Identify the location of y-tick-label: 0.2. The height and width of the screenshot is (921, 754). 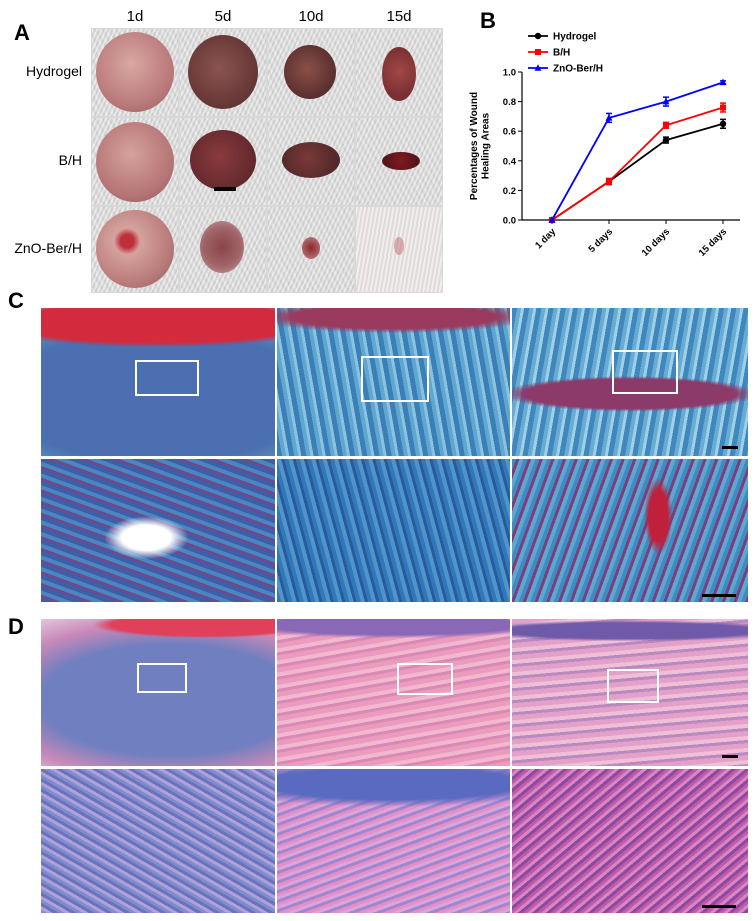
(509, 191).